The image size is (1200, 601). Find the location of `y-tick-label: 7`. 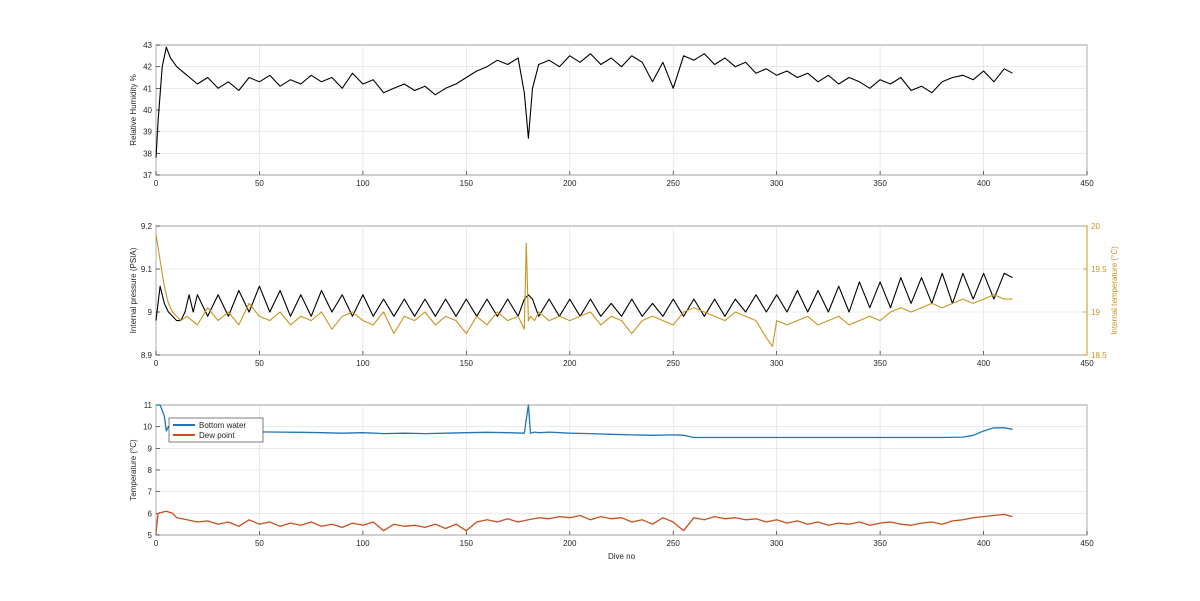

y-tick-label: 7 is located at coordinates (150, 492).